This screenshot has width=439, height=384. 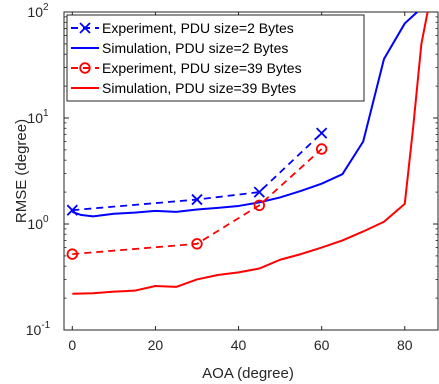 I want to click on legend-label: Experiment, PDU size=2 Bytes, so click(x=198, y=28).